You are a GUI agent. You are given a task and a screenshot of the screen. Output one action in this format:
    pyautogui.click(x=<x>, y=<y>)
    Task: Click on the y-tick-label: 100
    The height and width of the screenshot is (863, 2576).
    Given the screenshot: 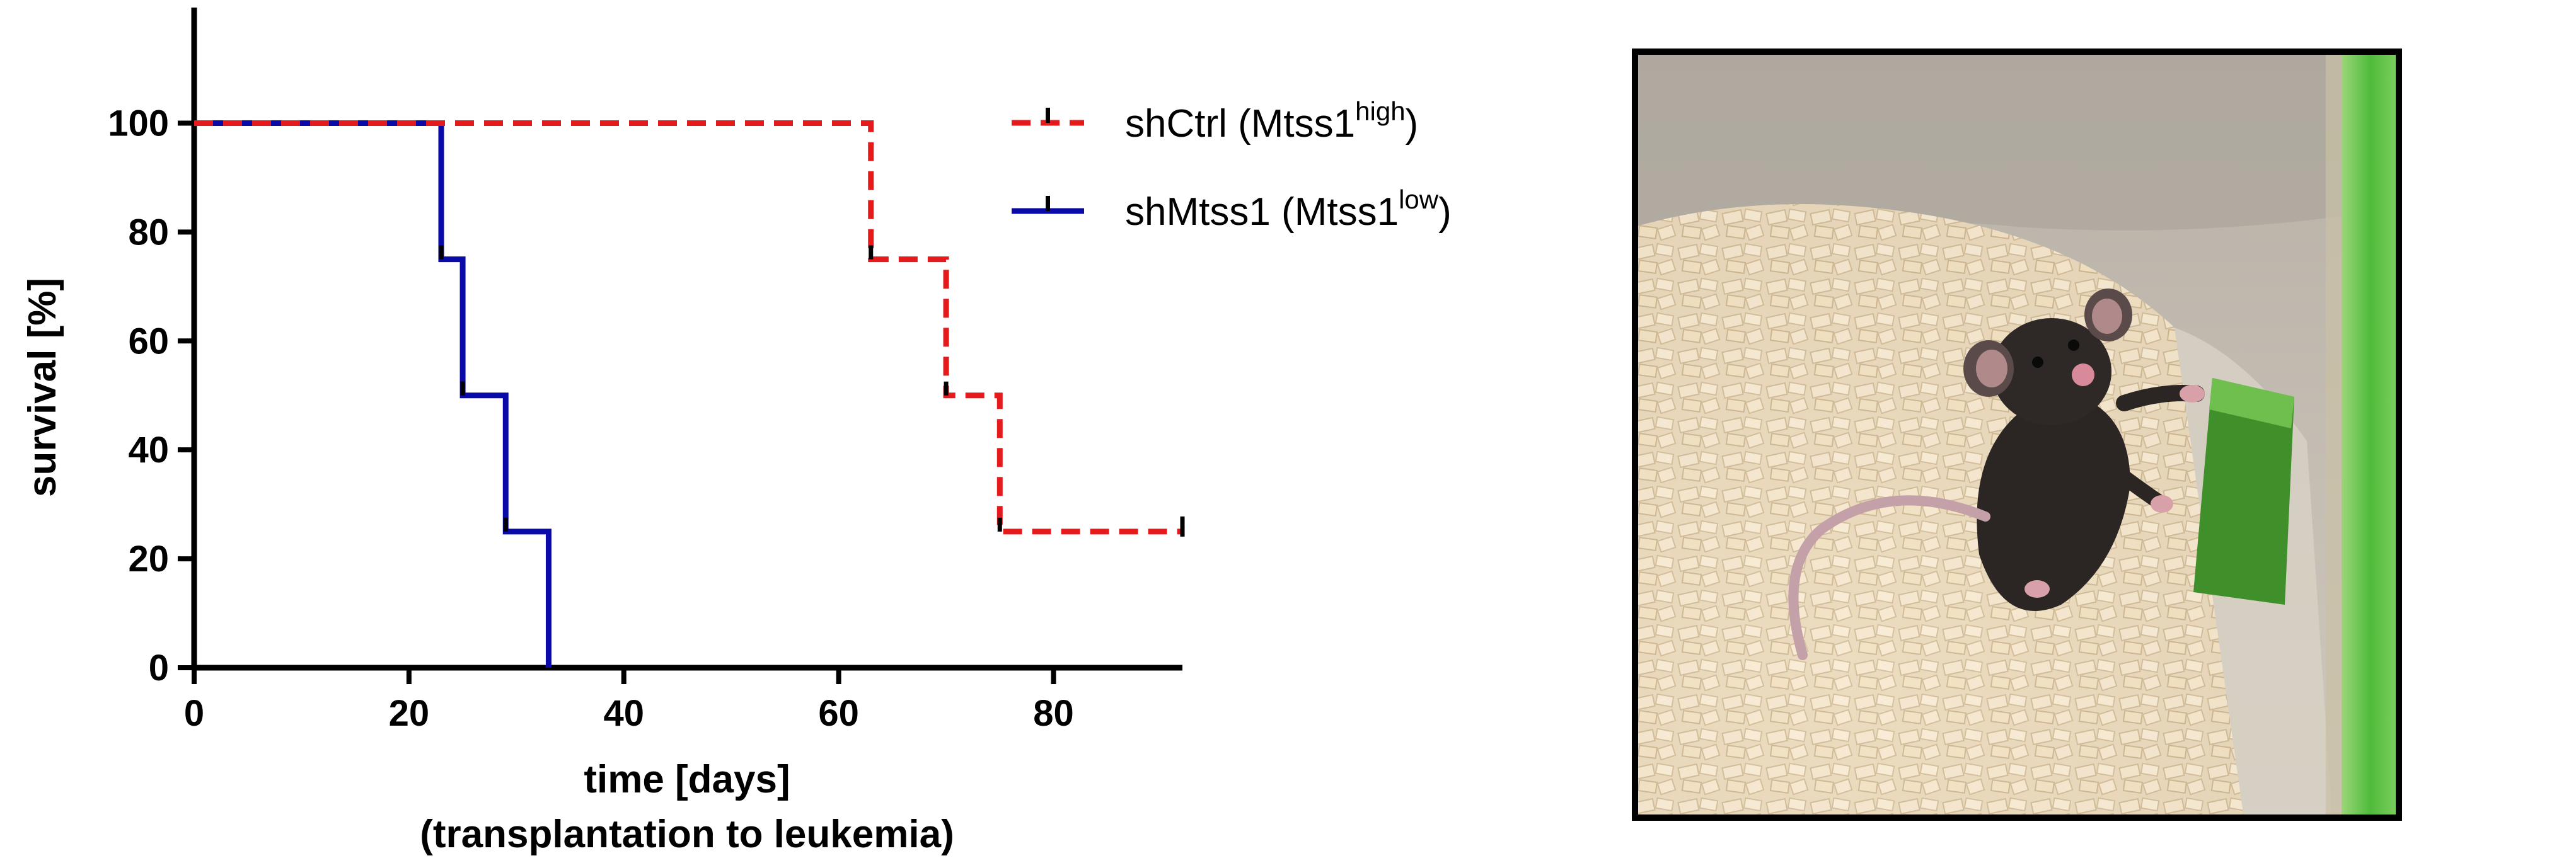 What is the action you would take?
    pyautogui.click(x=138, y=123)
    